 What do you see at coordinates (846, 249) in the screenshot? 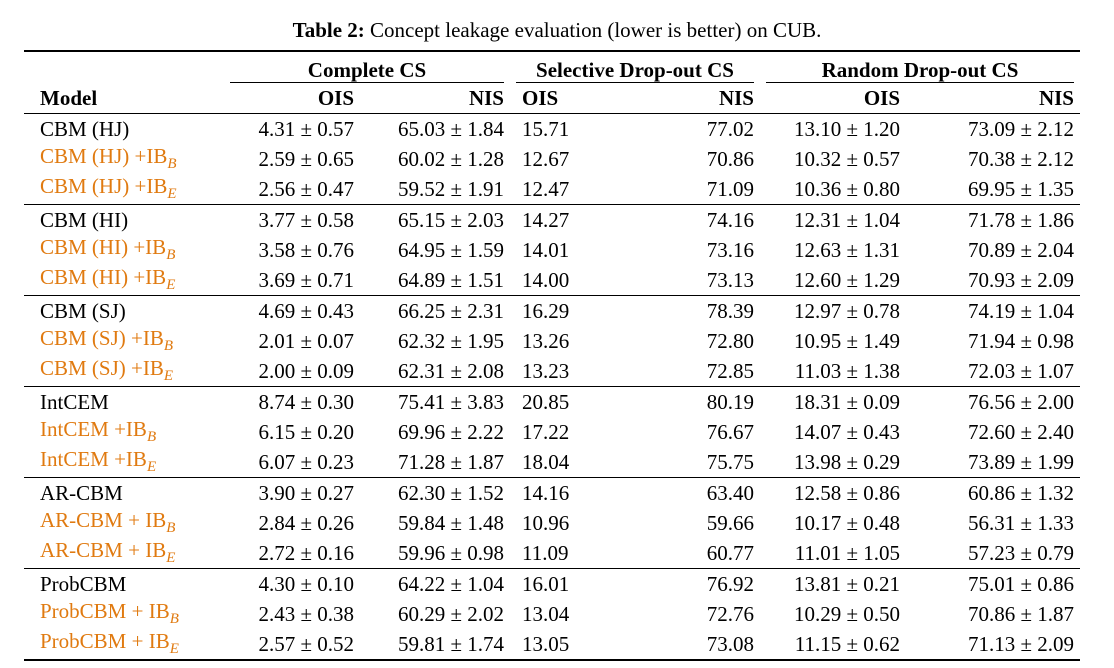
I see `random-ois-cell: 12.63 ± 1.31` at bounding box center [846, 249].